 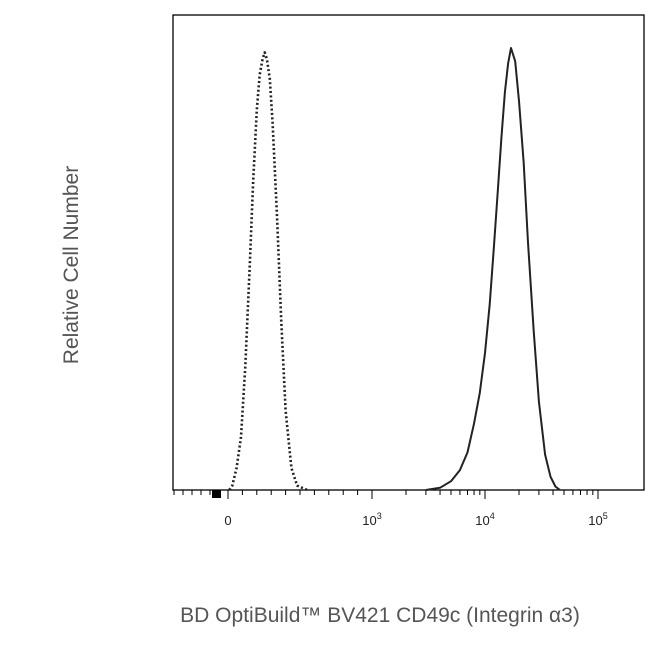 I want to click on stained-histogram-line, so click(x=493, y=269).